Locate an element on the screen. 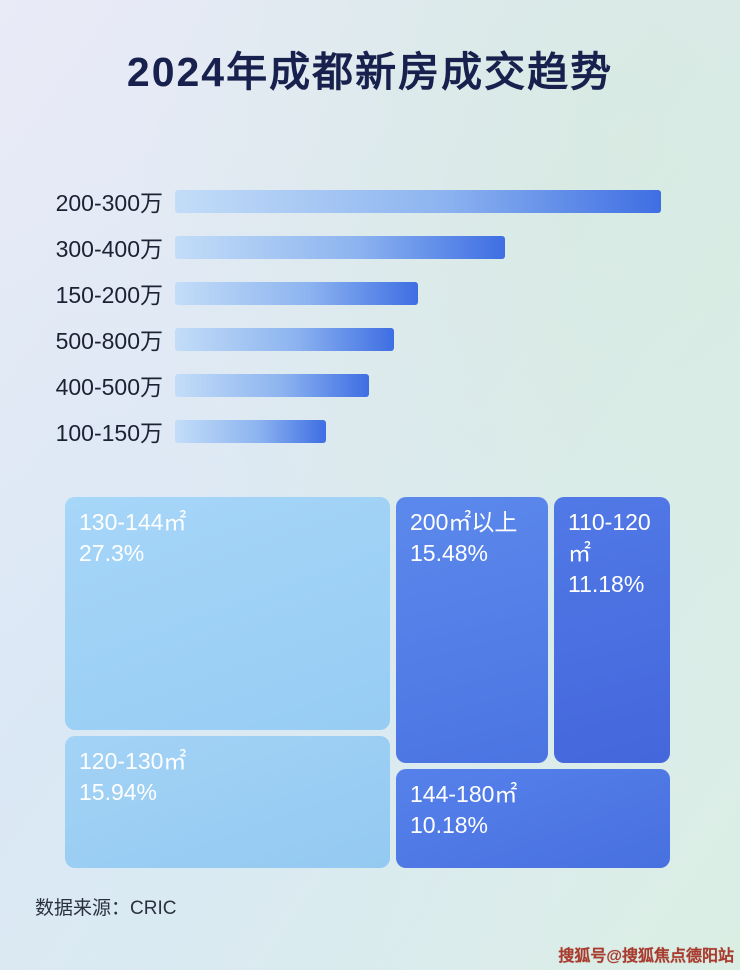 The width and height of the screenshot is (740, 970). bar-row: 150-200万 is located at coordinates (370, 293).